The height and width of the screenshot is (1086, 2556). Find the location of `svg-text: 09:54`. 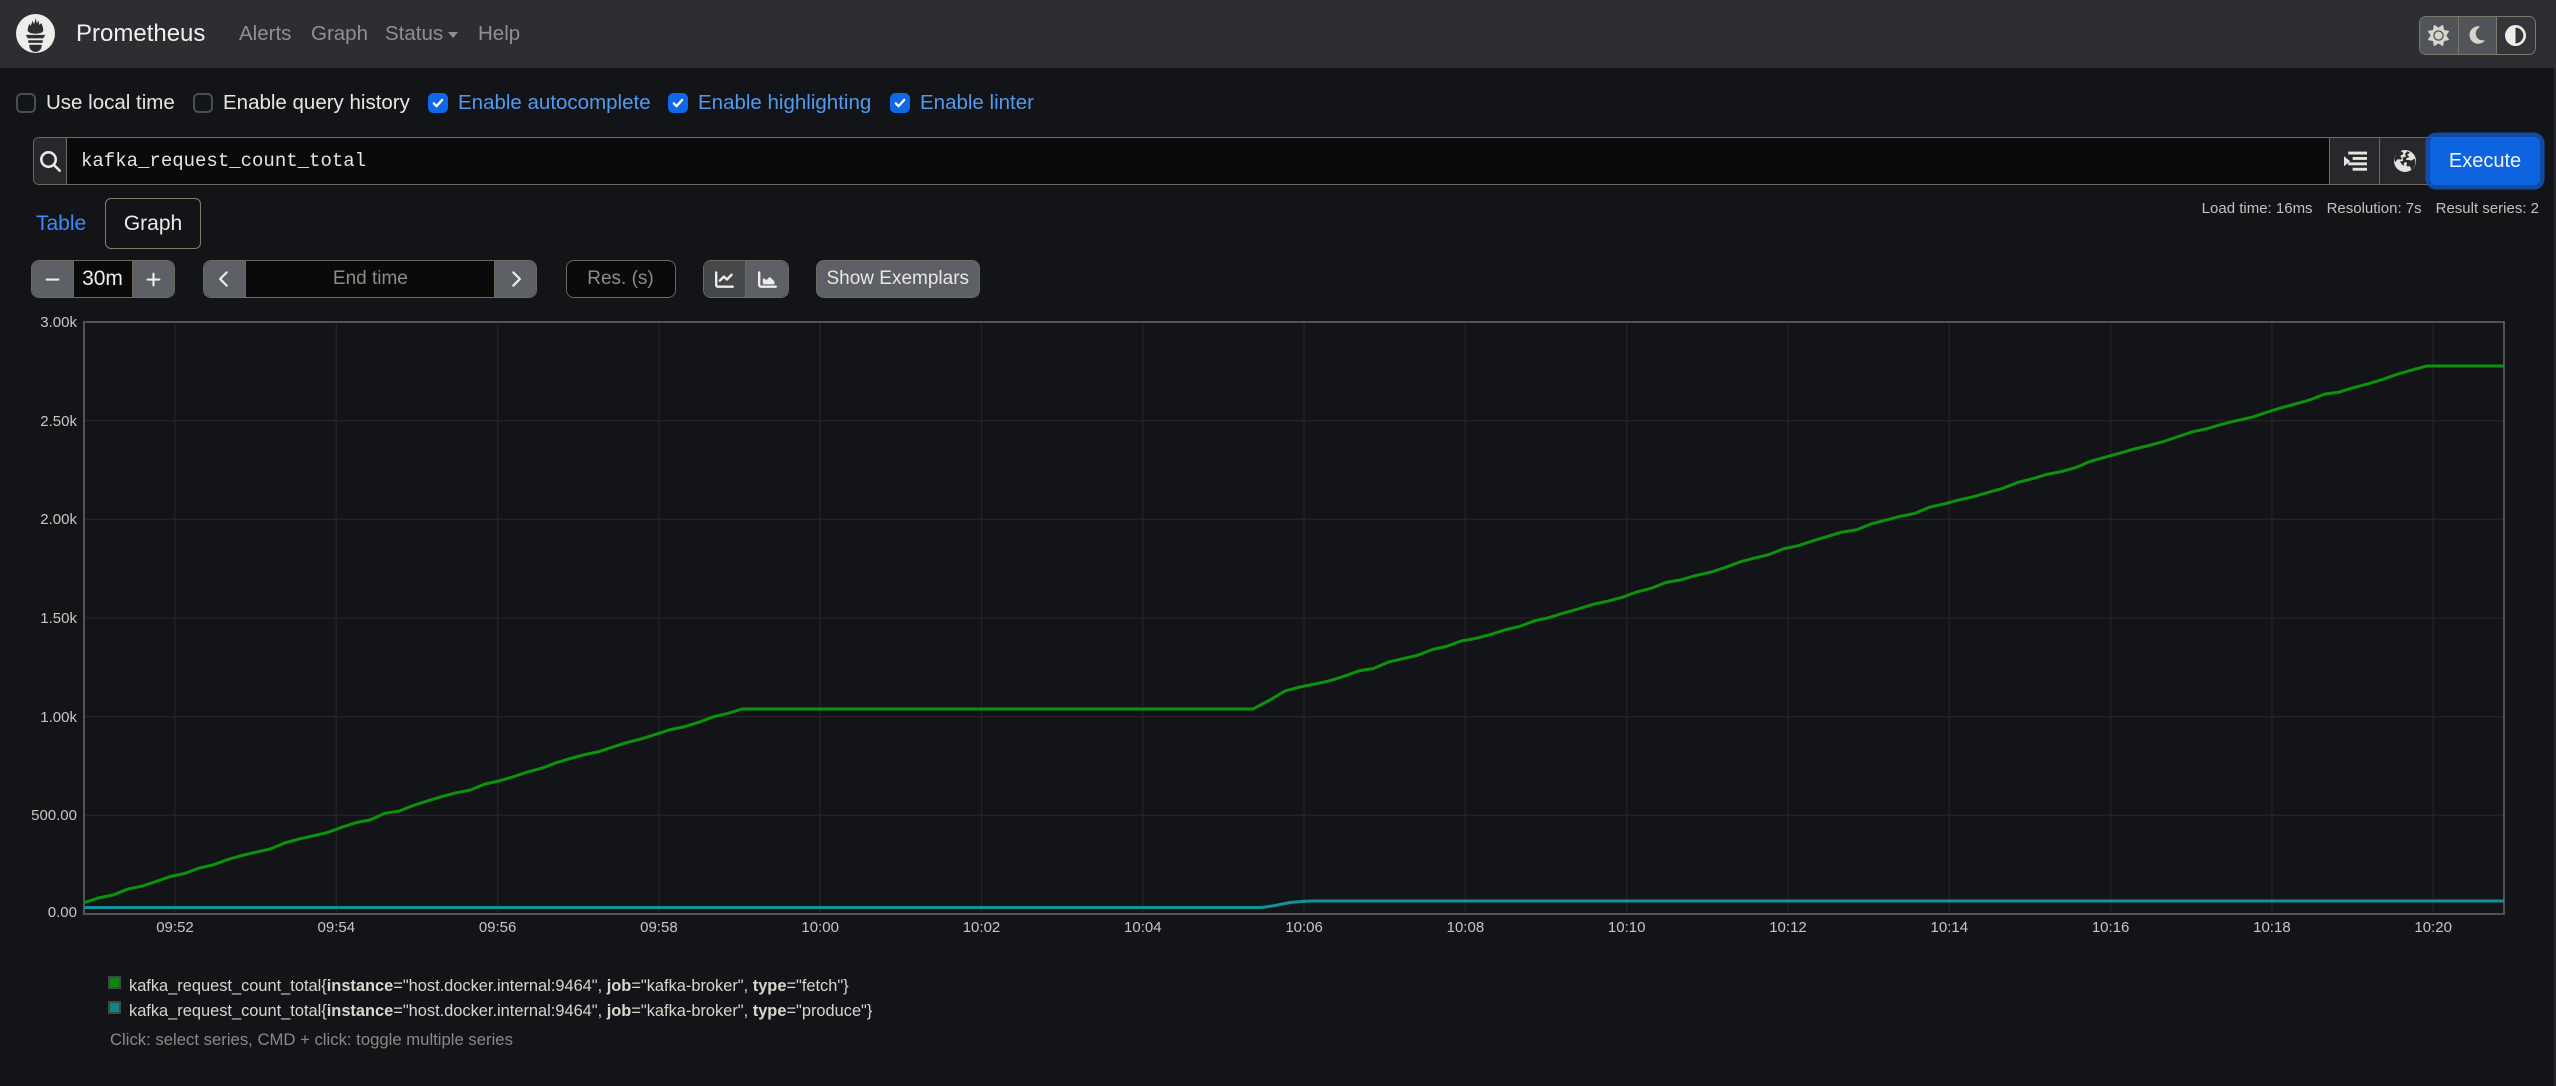

svg-text: 09:54 is located at coordinates (337, 927).